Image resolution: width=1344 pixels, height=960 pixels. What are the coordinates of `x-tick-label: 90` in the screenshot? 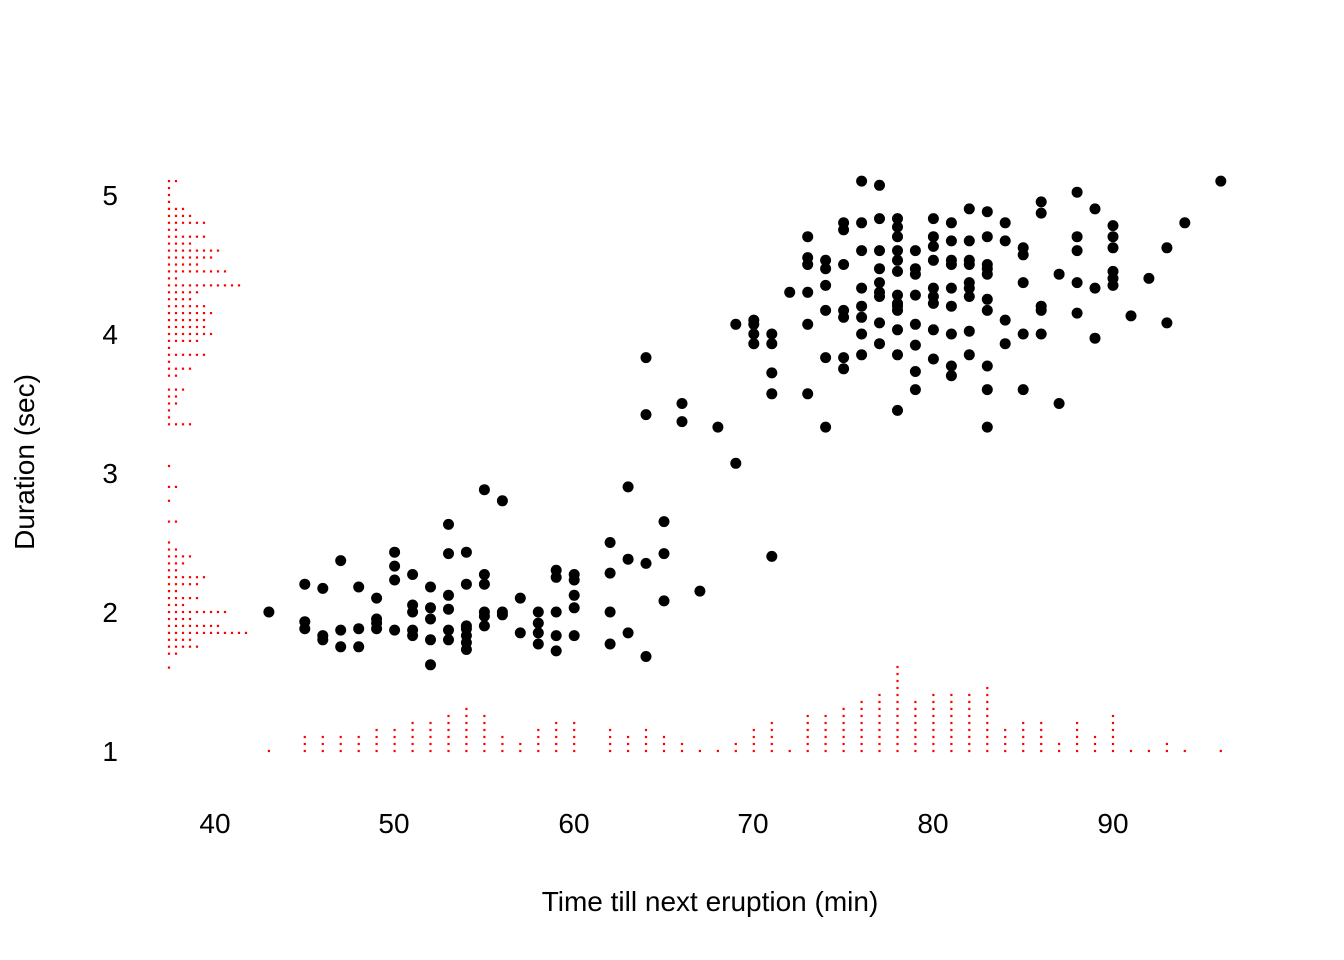 It's located at (1112, 823).